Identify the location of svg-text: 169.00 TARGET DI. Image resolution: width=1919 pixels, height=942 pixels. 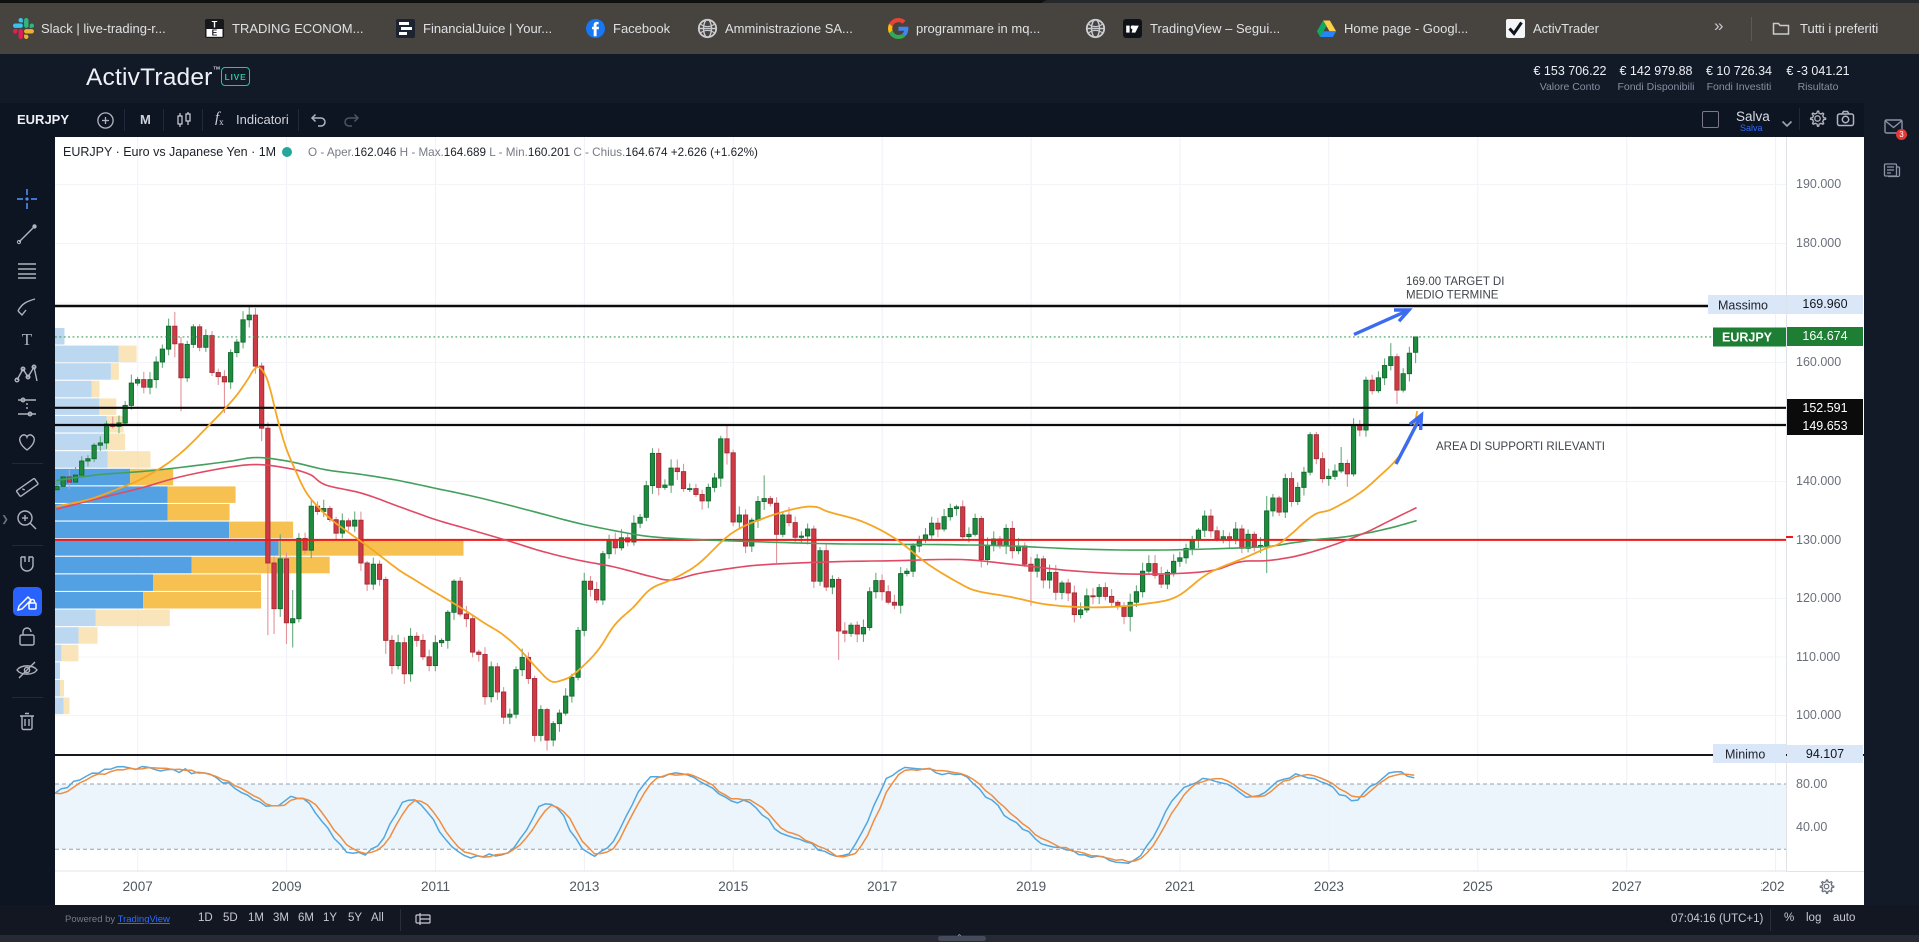
(1455, 282).